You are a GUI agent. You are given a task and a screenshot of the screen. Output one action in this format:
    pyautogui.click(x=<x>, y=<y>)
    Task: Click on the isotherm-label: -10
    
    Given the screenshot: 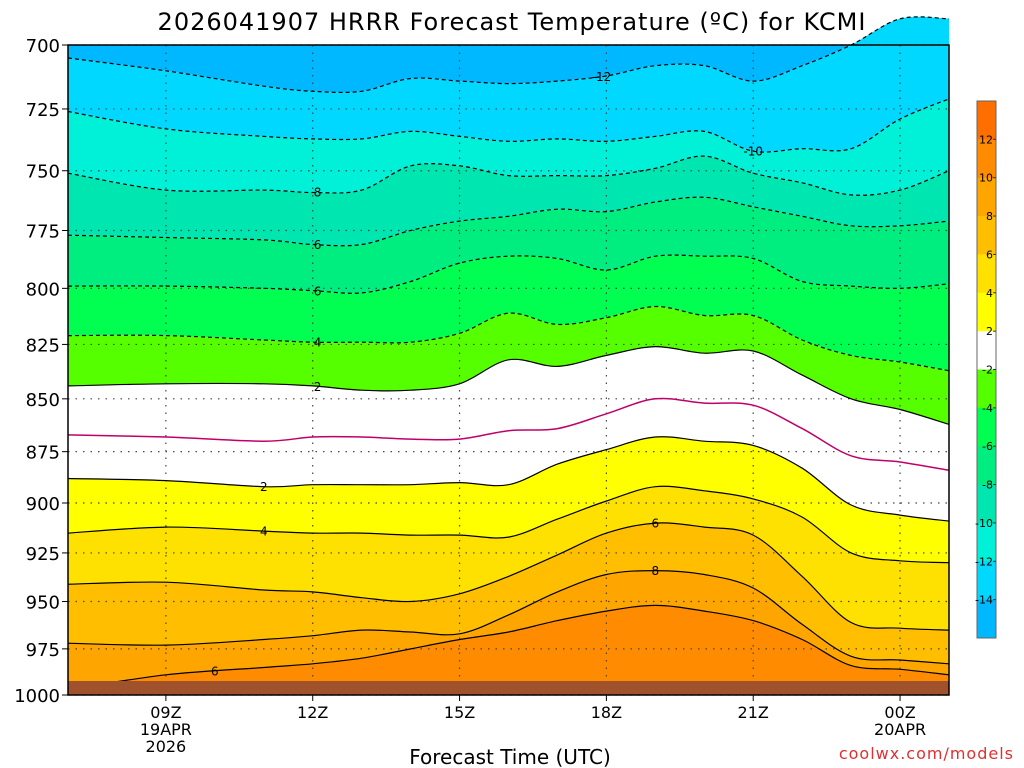 What is the action you would take?
    pyautogui.click(x=753, y=152)
    